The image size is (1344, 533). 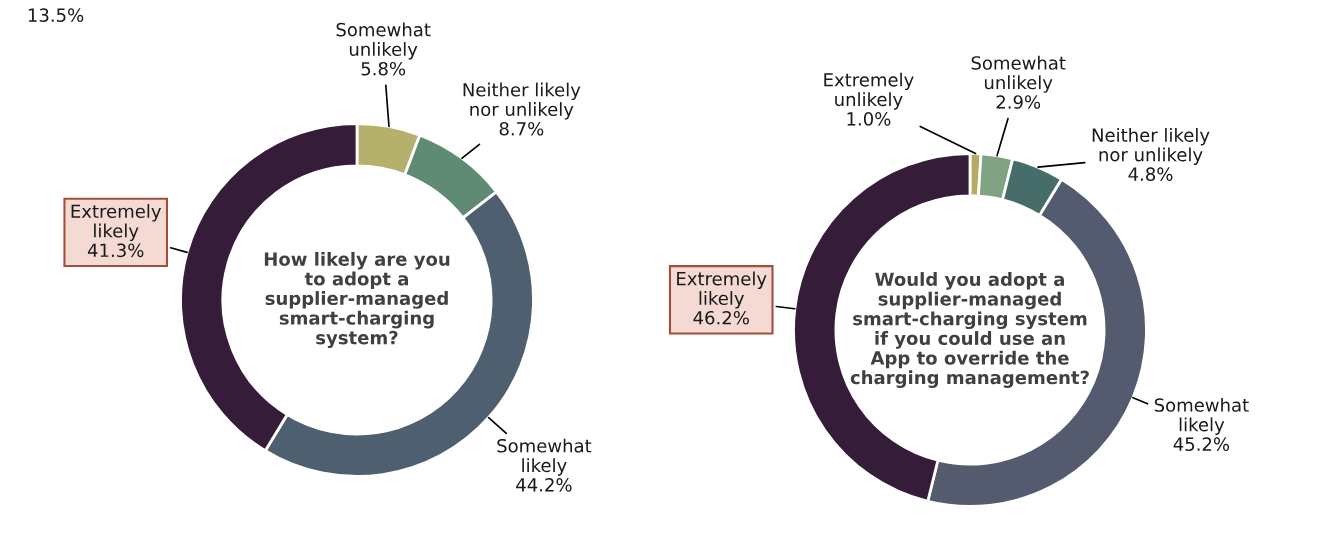 I want to click on text: Would you adopt a supplier-managed smart-charging system if you could use an App to override the charging management?, so click(x=969, y=330).